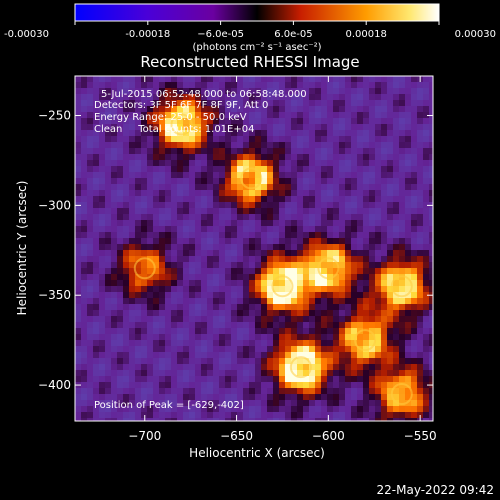 This screenshot has height=500, width=500. Describe the element at coordinates (26, 34) in the screenshot. I see `colorbar-tick-label: -0.00030` at that location.